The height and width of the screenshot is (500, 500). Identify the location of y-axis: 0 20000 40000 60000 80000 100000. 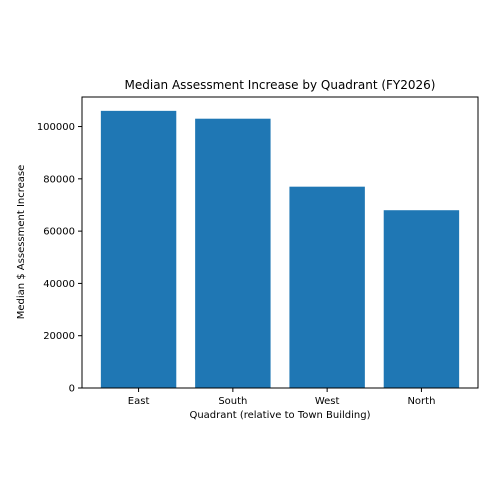
(59, 258).